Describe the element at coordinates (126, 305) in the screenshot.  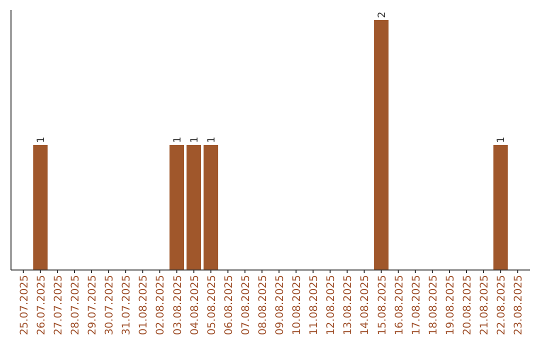
I see `x-tick-label: 31.07.2025` at that location.